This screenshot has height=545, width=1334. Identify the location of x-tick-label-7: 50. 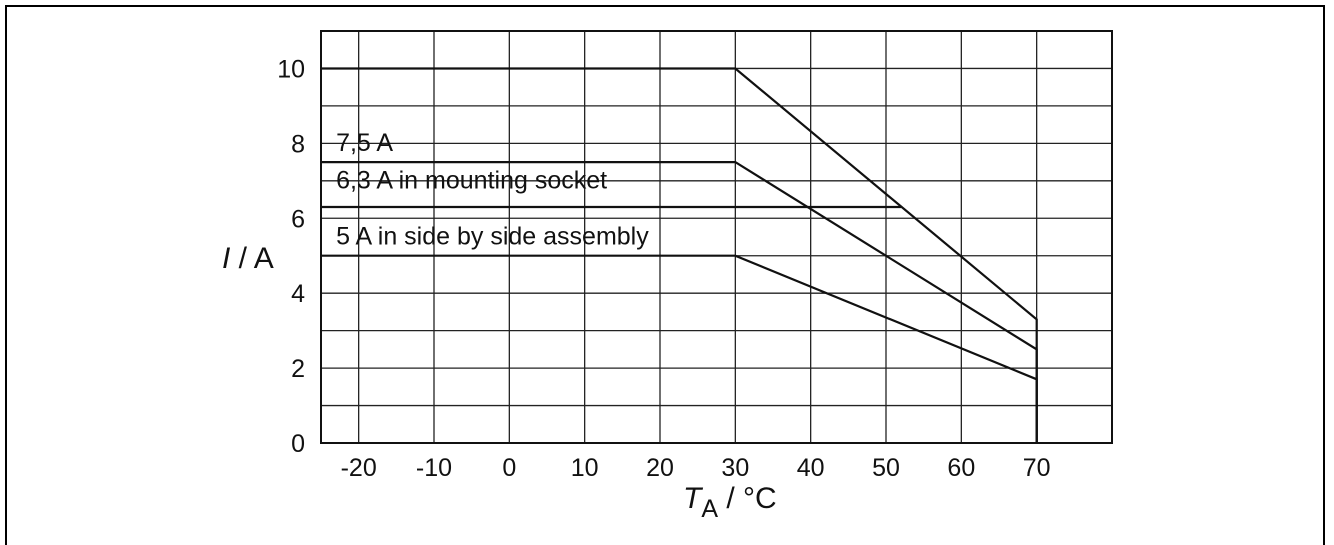
(886, 468).